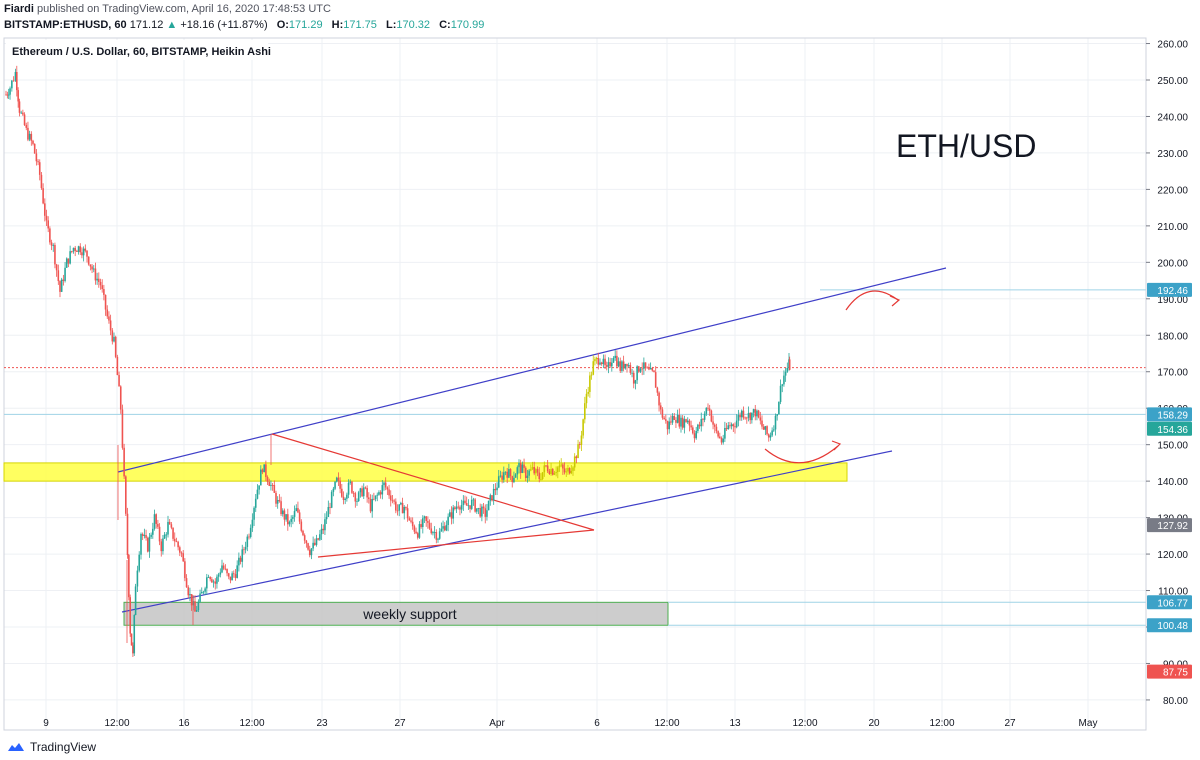  Describe the element at coordinates (137, 50) in the screenshot. I see `chart-title-bg` at that location.